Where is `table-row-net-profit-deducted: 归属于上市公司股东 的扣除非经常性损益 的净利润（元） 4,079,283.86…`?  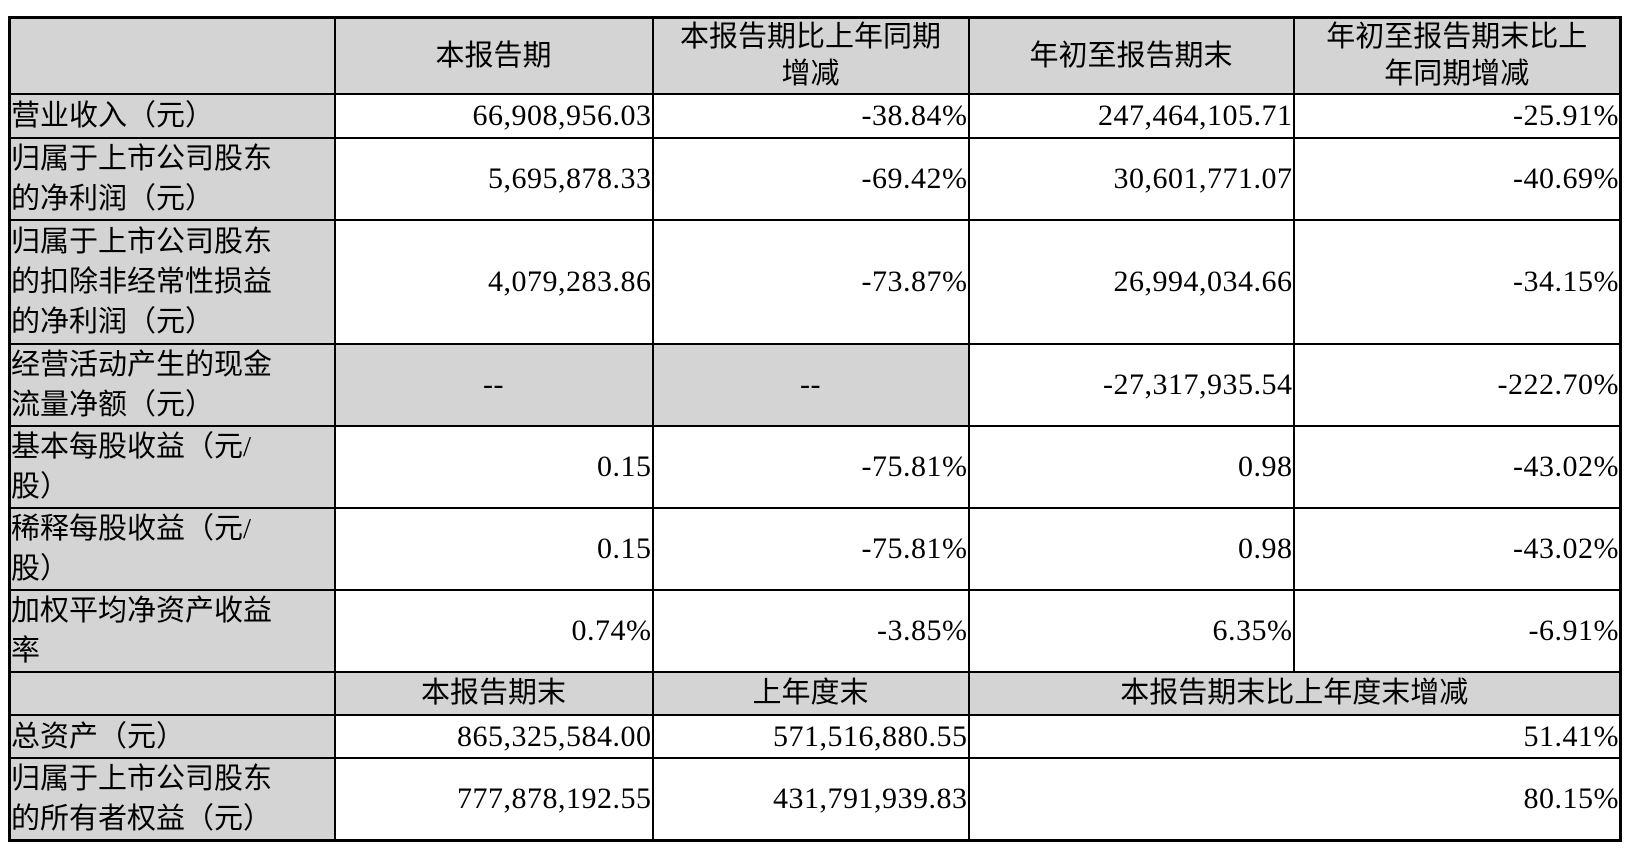 table-row-net-profit-deducted: 归属于上市公司股东 的扣除非经常性损益 的净利润（元） 4,079,283.86… is located at coordinates (815, 282).